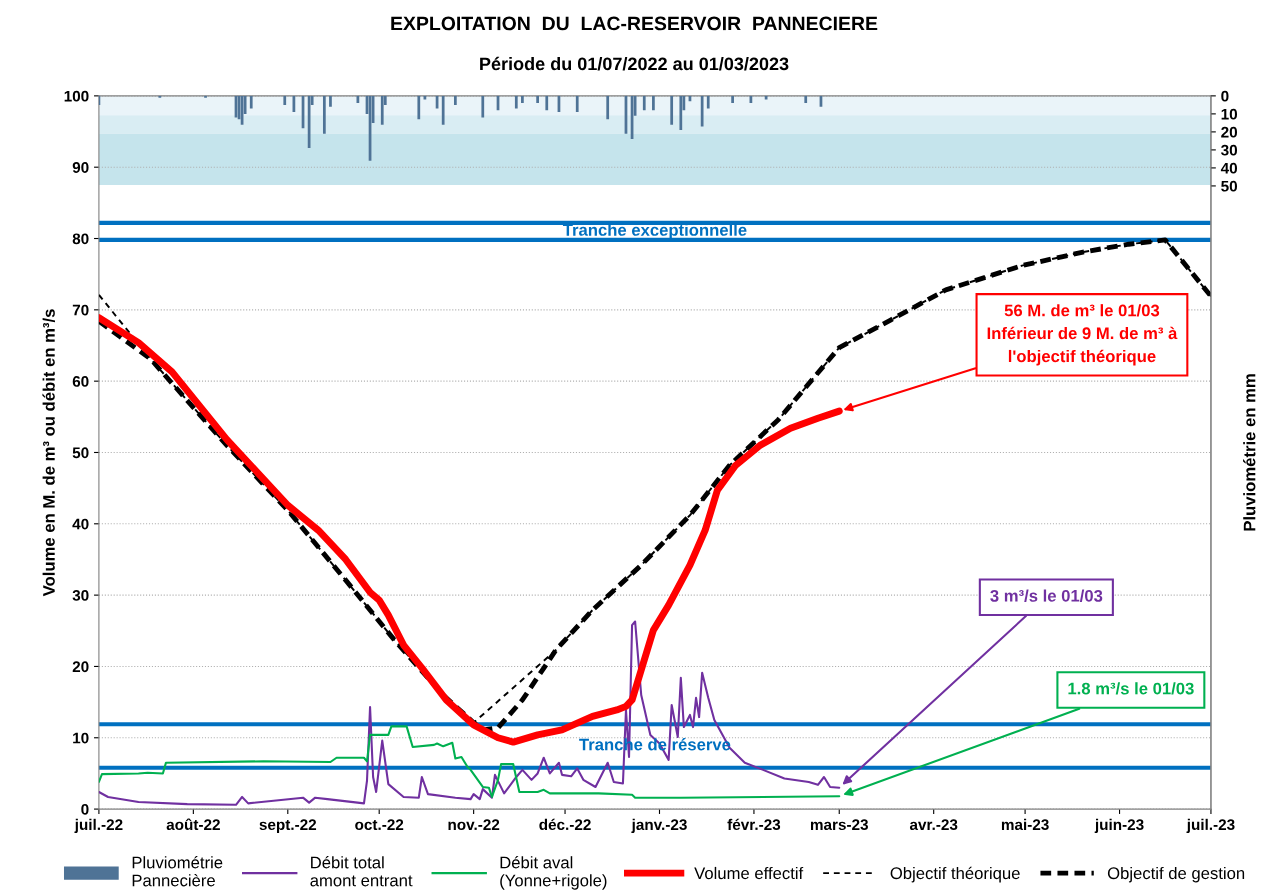 The height and width of the screenshot is (896, 1268). I want to click on legend-label: Pluviométrie Pannecière, so click(177, 871).